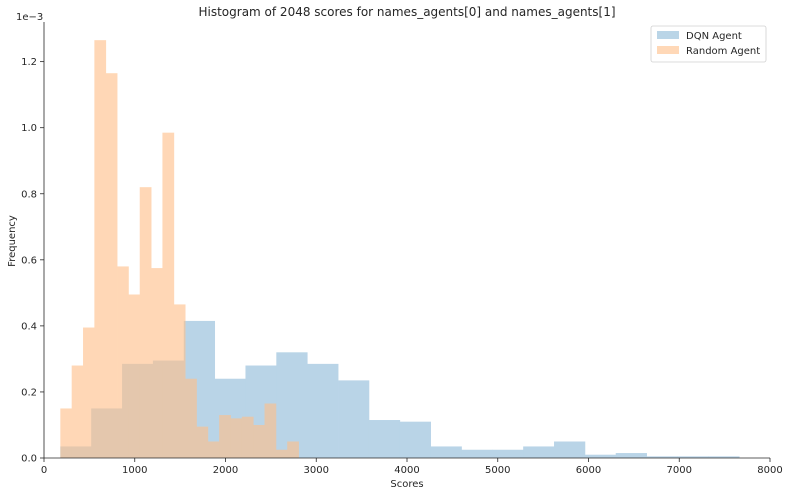 The width and height of the screenshot is (789, 496). What do you see at coordinates (29, 392) in the screenshot?
I see `y-tick-label: 0.2` at bounding box center [29, 392].